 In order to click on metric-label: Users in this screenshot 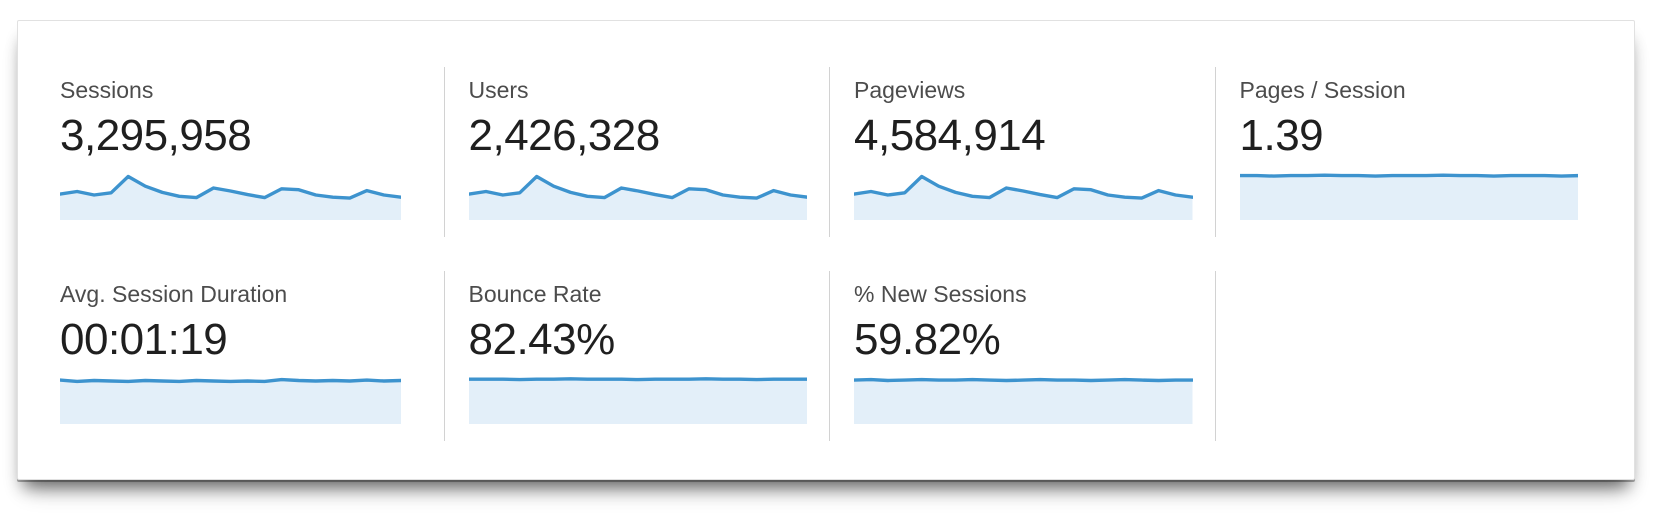, I will do `click(498, 90)`.